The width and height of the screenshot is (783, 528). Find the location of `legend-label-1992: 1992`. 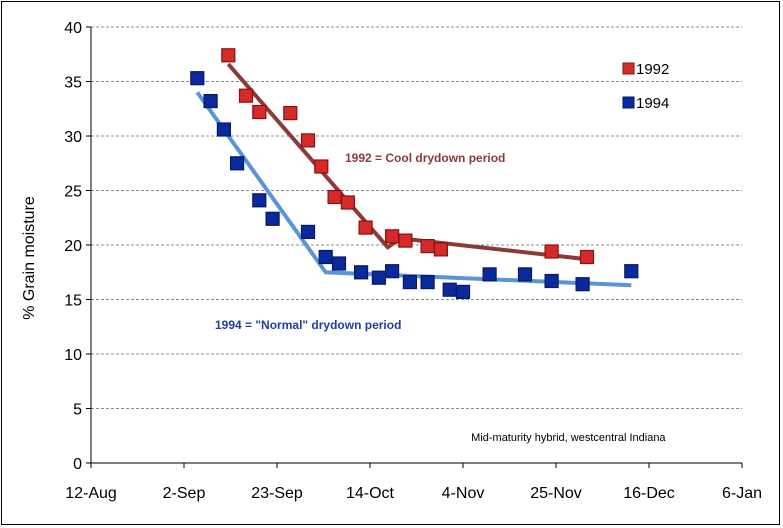

legend-label-1992: 1992 is located at coordinates (652, 69).